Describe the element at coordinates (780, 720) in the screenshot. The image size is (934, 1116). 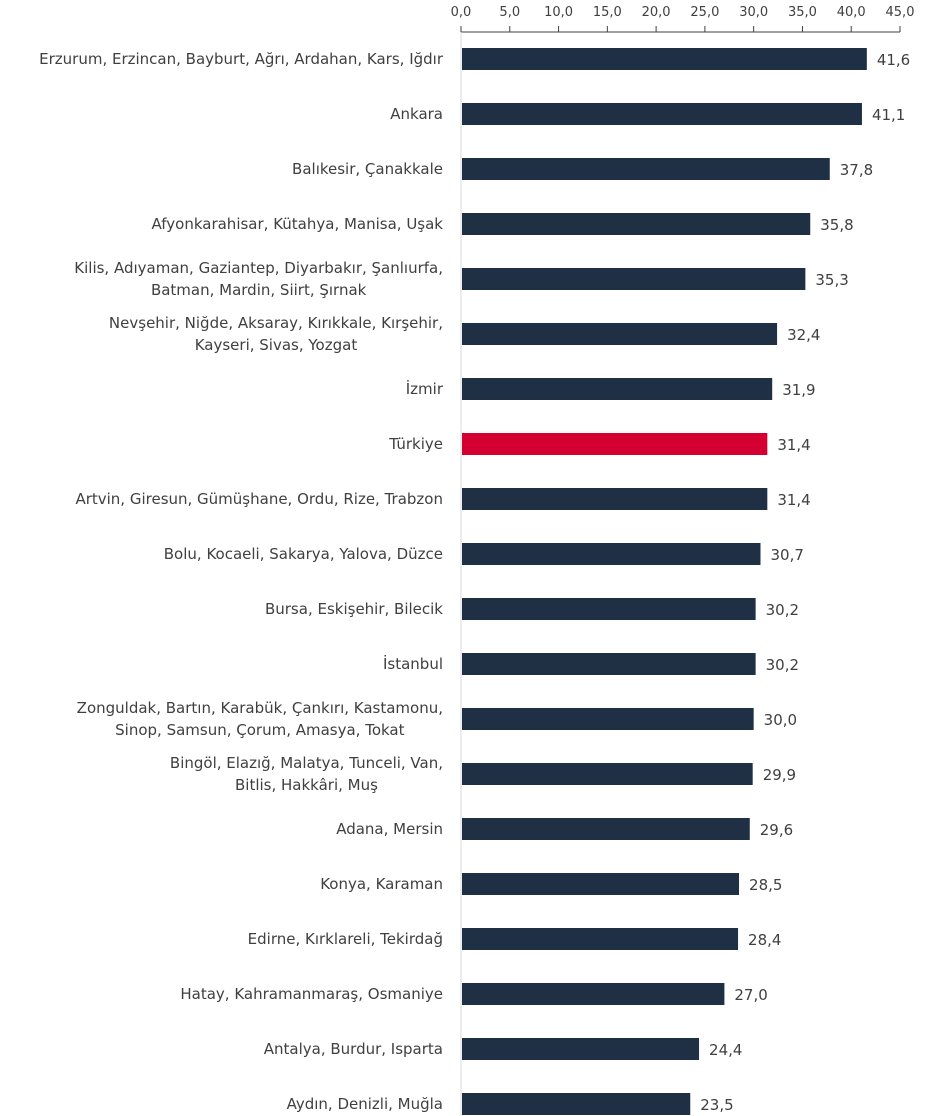
I see `data-label: 30,0` at that location.